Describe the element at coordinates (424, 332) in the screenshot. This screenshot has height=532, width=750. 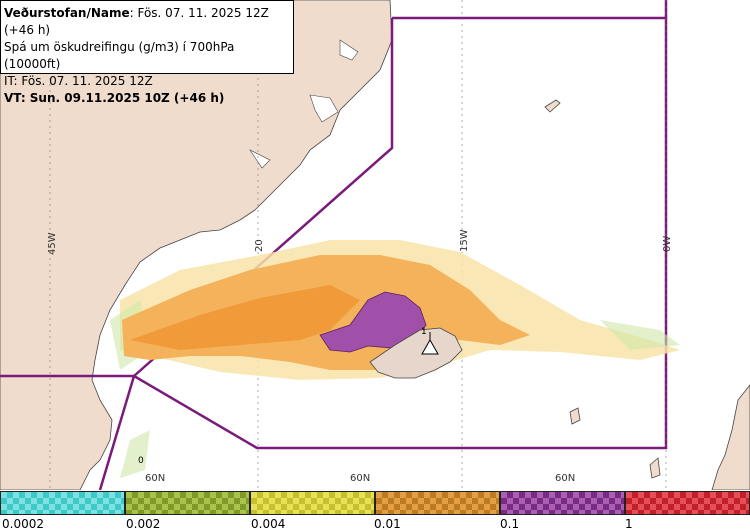
I see `contour-label-1: 1` at that location.